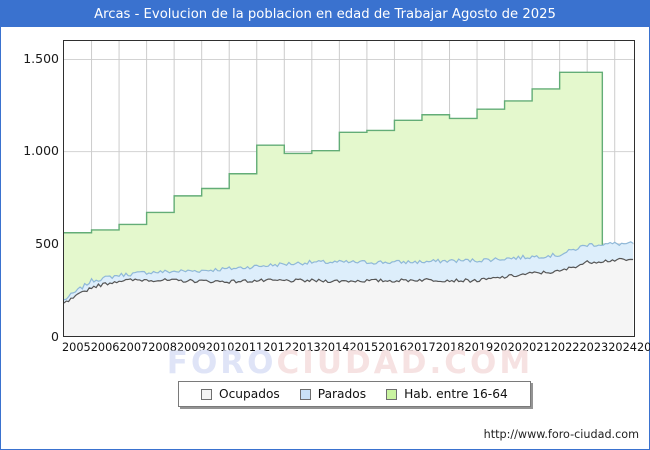 Image resolution: width=650 pixels, height=450 pixels. Describe the element at coordinates (41, 151) in the screenshot. I see `y-axis-tick-label: 1.000` at that location.